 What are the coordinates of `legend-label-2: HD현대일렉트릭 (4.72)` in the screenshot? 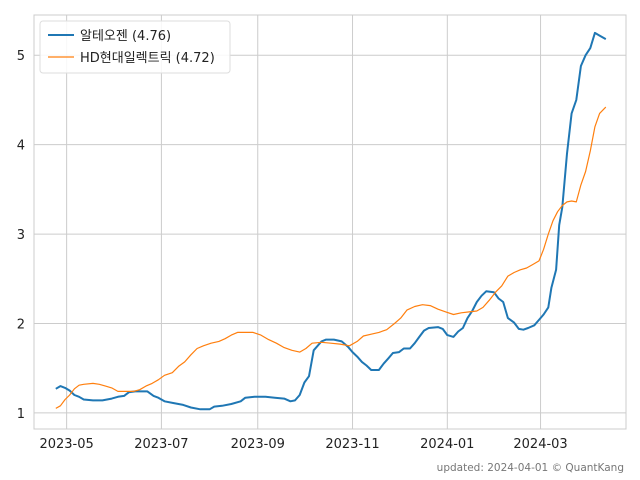 It's located at (147, 58).